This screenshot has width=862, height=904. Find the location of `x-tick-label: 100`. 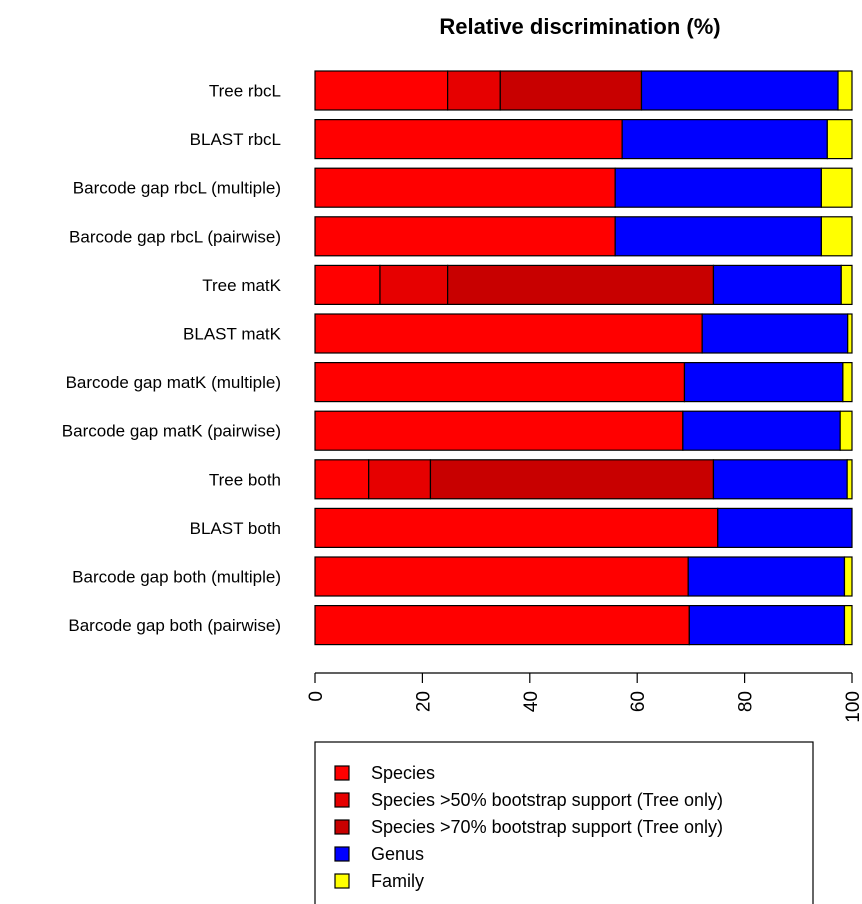

x-tick-label: 100 is located at coordinates (852, 707).